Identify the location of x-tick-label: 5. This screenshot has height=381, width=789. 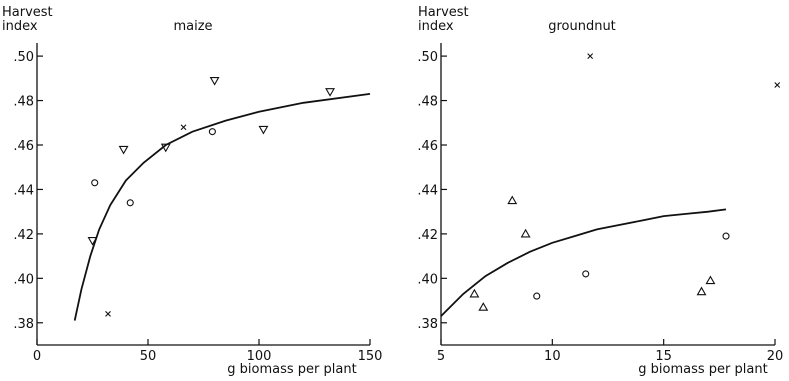
(441, 356).